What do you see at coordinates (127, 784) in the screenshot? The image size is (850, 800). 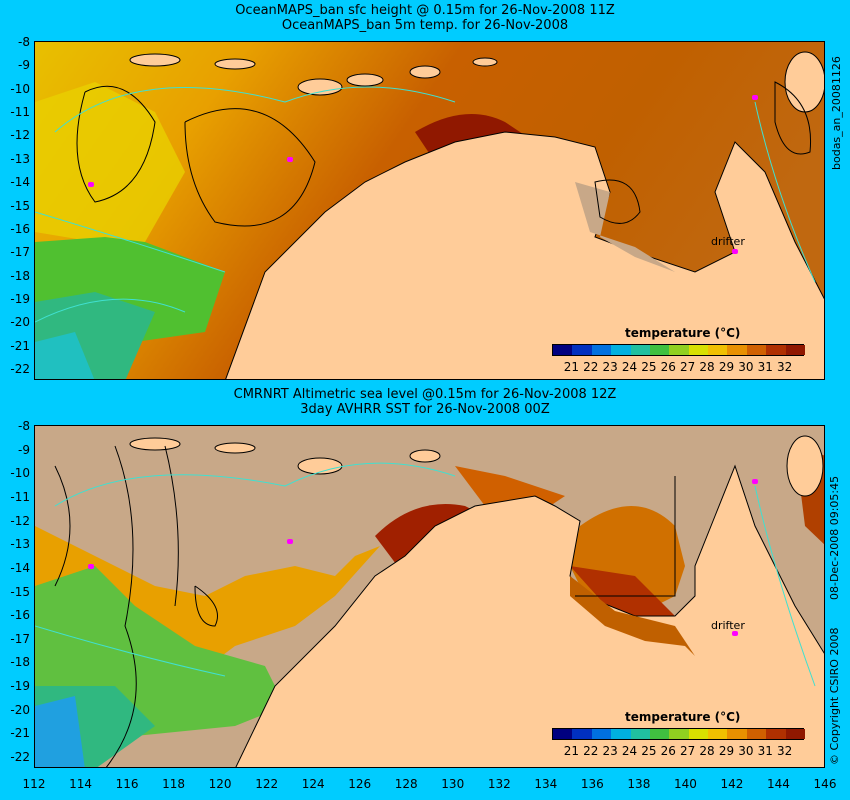 I see `x-tick-label: 116` at bounding box center [127, 784].